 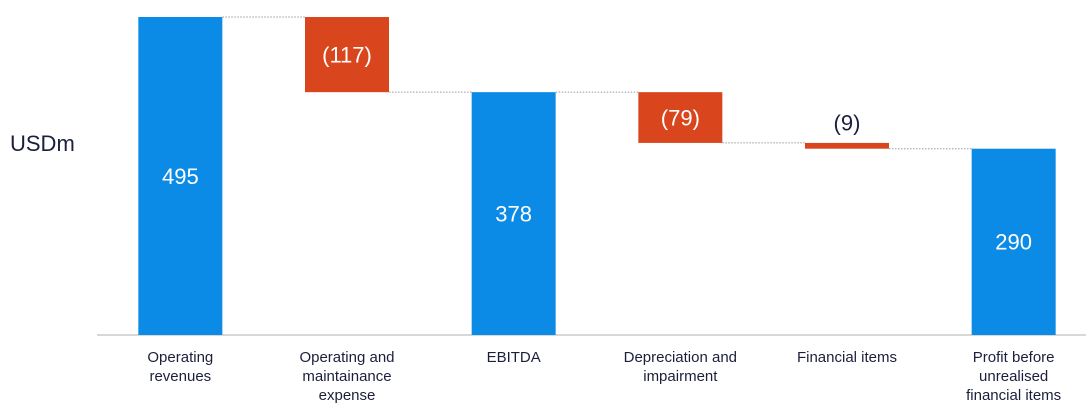 I want to click on x-tick-label: Profit before unrealised financial items, so click(x=1014, y=376).